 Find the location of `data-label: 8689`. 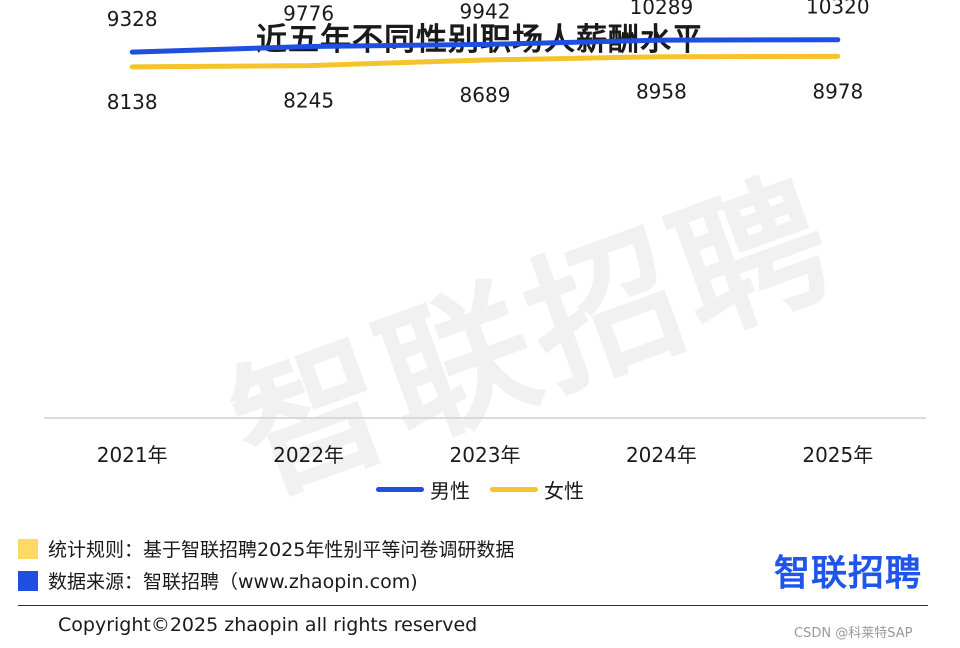

data-label: 8689 is located at coordinates (485, 95).